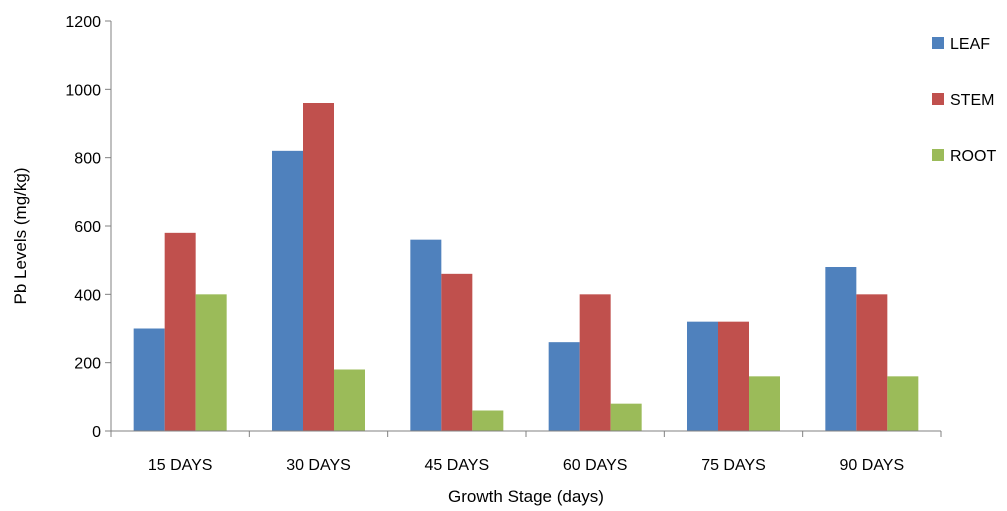  I want to click on y-tick-label: 600, so click(87, 227).